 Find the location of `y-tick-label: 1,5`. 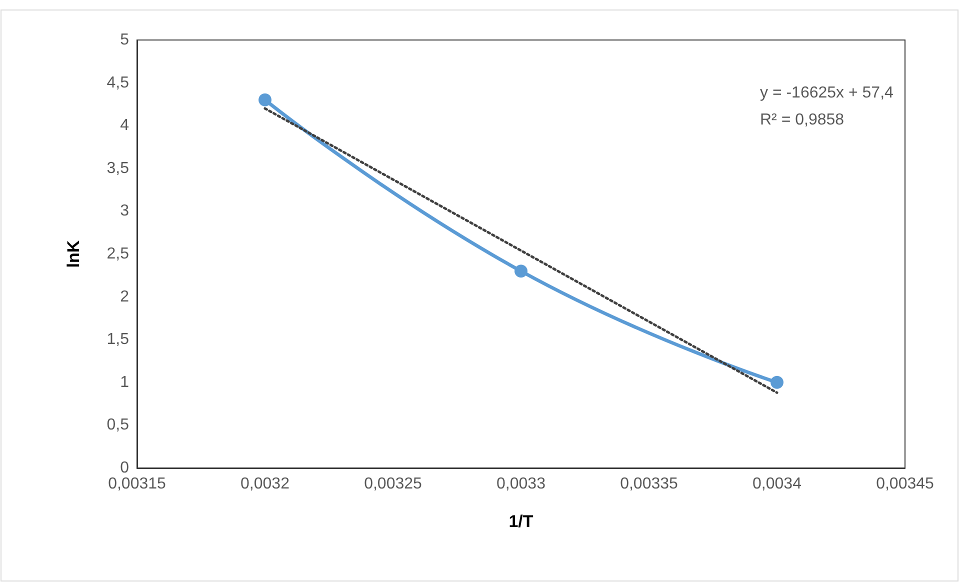

y-tick-label: 1,5 is located at coordinates (118, 339).